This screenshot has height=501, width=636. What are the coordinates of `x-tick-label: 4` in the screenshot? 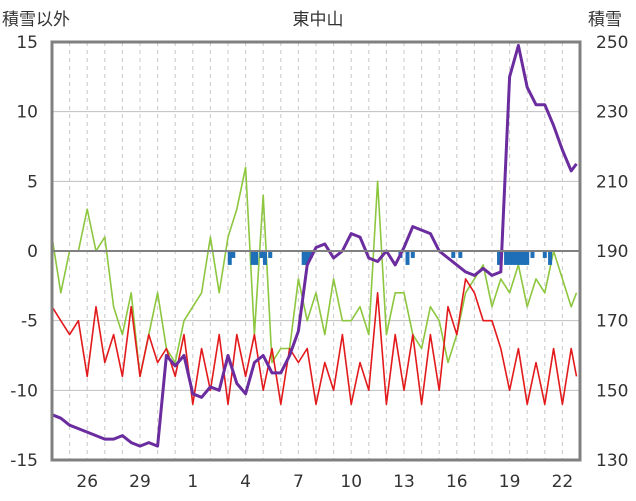 It's located at (245, 482).